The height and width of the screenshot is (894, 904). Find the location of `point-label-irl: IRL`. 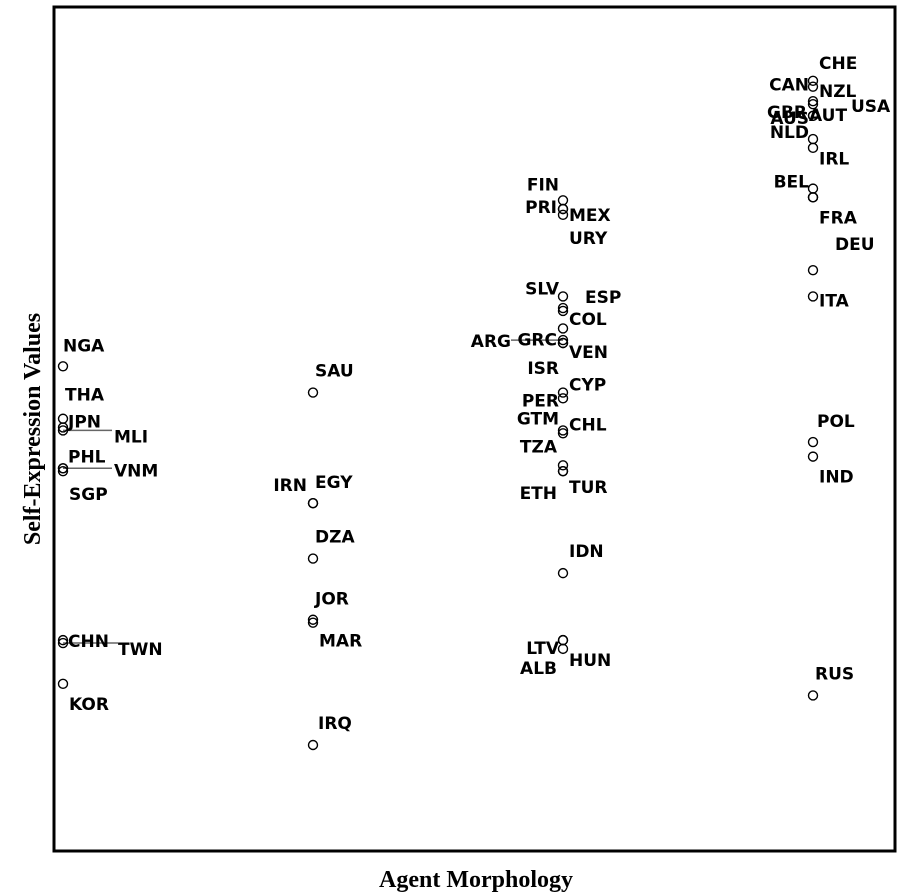

point-label-irl: IRL is located at coordinates (834, 160).